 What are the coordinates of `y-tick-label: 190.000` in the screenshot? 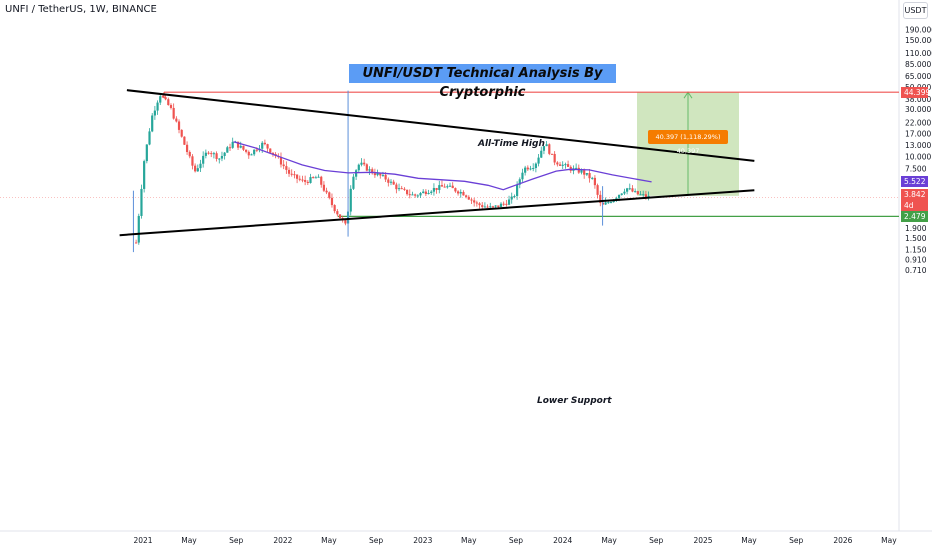 It's located at (918, 30).